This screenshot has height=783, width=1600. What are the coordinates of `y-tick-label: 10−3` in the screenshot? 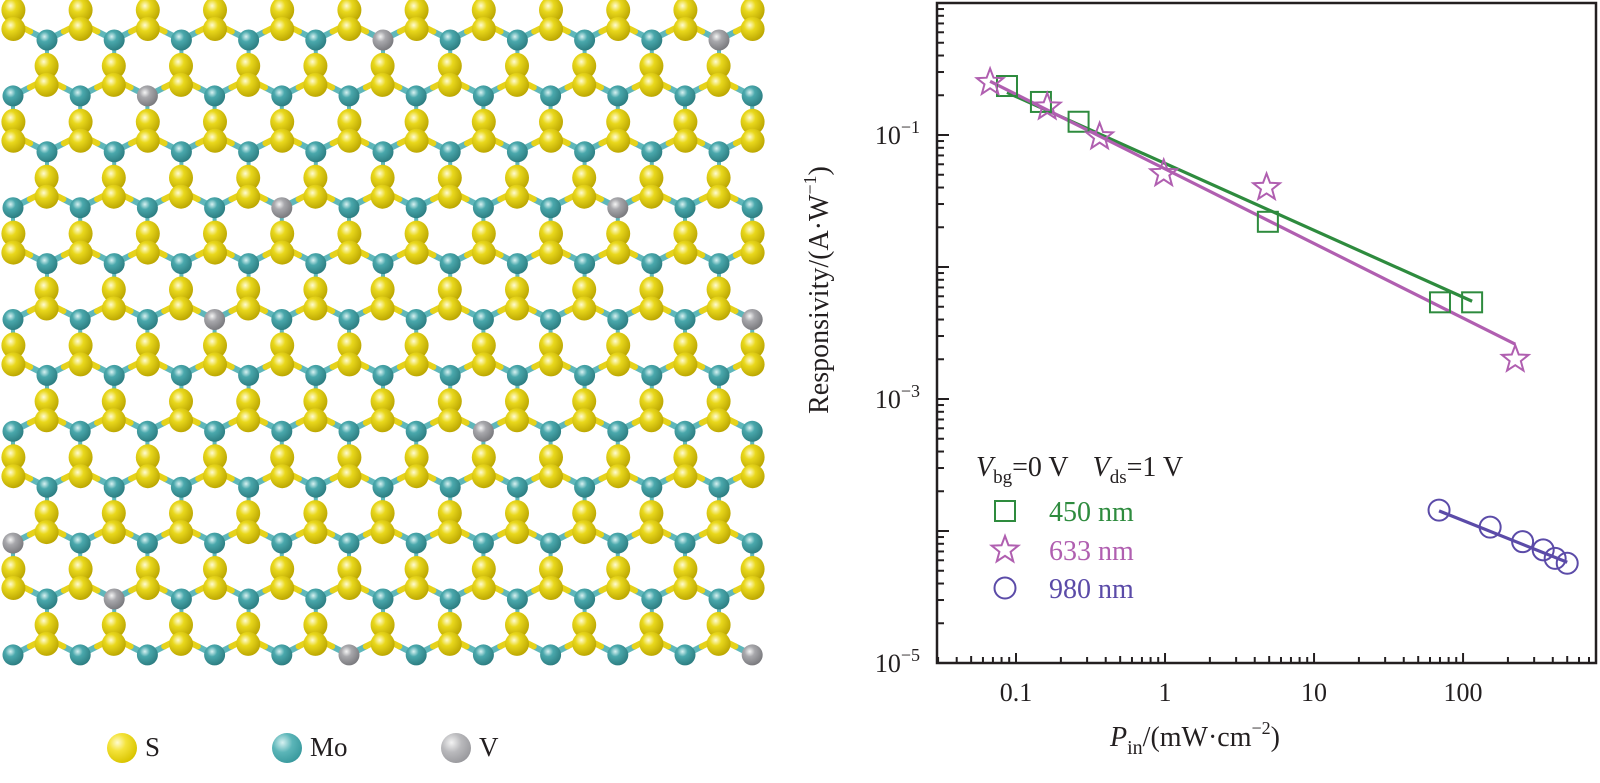 It's located at (897, 397).